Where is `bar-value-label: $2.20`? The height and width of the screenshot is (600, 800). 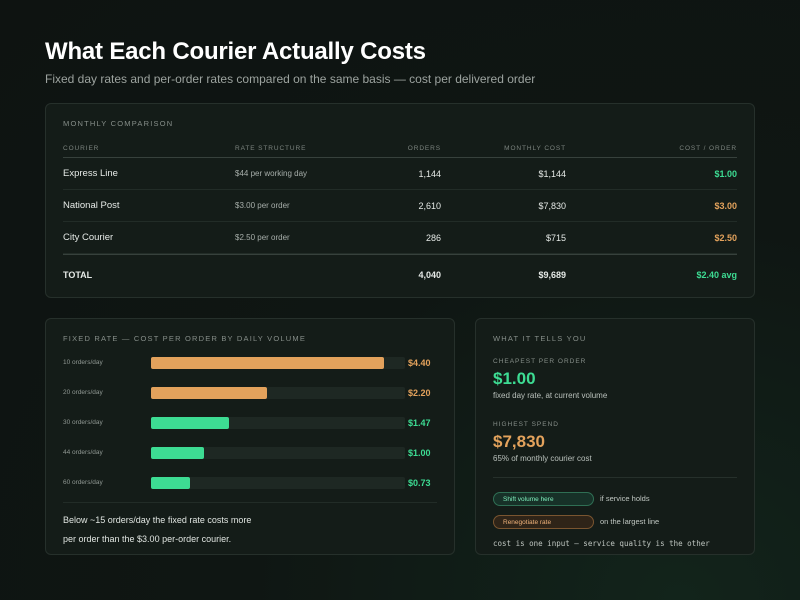 bar-value-label: $2.20 is located at coordinates (419, 393).